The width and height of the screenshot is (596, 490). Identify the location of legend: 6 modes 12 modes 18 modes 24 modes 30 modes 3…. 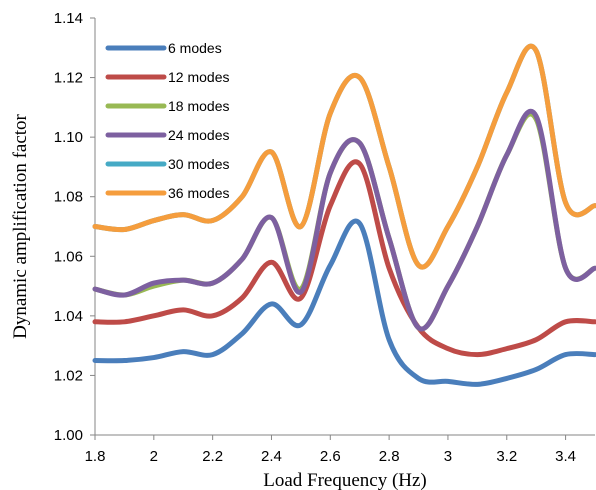
(167, 120).